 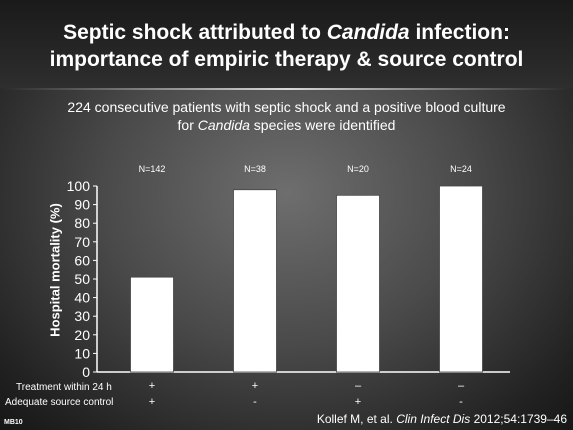 I want to click on y-tick-label-50: 50, so click(x=82, y=279).